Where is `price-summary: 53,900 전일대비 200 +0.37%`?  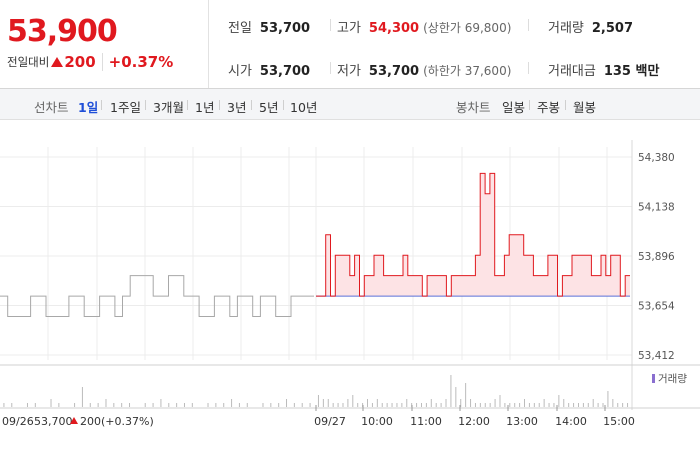
price-summary: 53,900 전일대비 200 +0.37% is located at coordinates (104, 44).